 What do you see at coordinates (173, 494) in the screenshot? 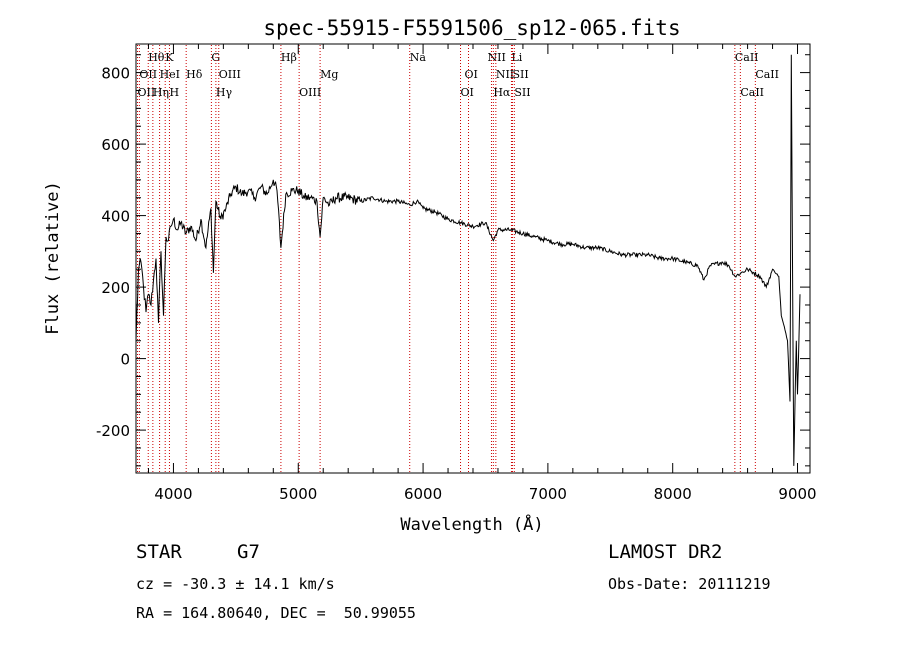
I see `x-tick-label: 4000` at bounding box center [173, 494].